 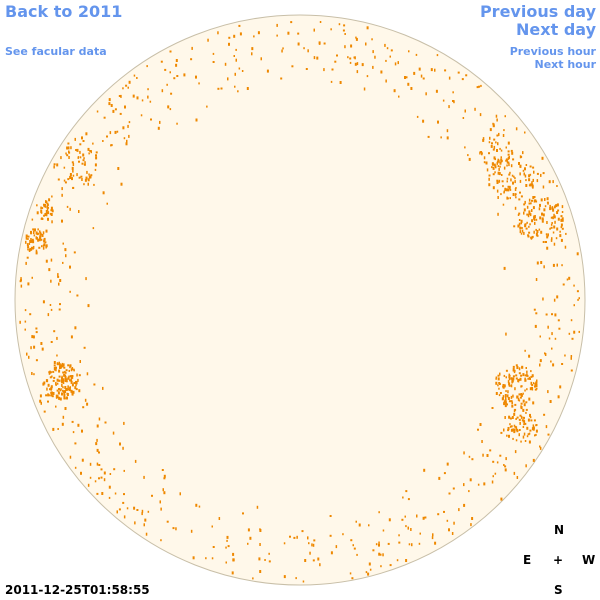 I want to click on previous-hour-link: Previous hour, so click(x=552, y=51).